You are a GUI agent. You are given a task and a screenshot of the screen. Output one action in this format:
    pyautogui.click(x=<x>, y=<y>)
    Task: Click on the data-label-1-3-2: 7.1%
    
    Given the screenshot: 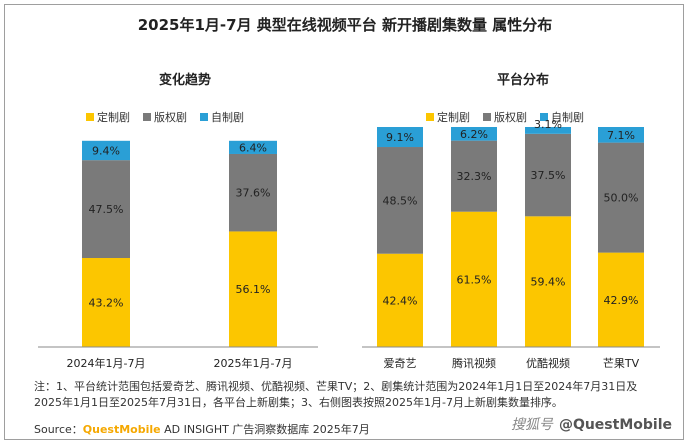 What is the action you would take?
    pyautogui.click(x=621, y=135)
    